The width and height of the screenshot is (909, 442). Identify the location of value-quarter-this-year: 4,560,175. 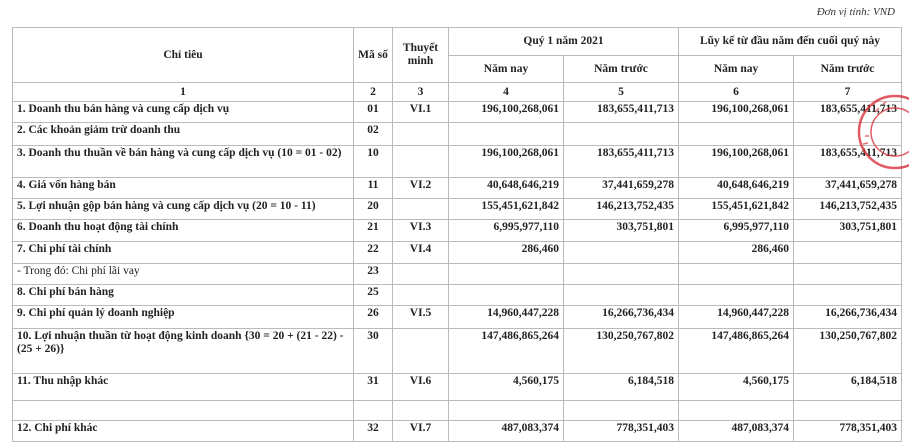
(506, 387).